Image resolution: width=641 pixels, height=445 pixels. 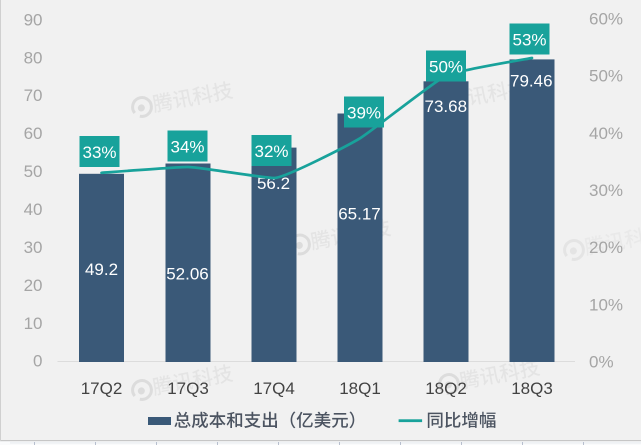 What do you see at coordinates (33, 285) in the screenshot?
I see `svg-text: 20` at bounding box center [33, 285].